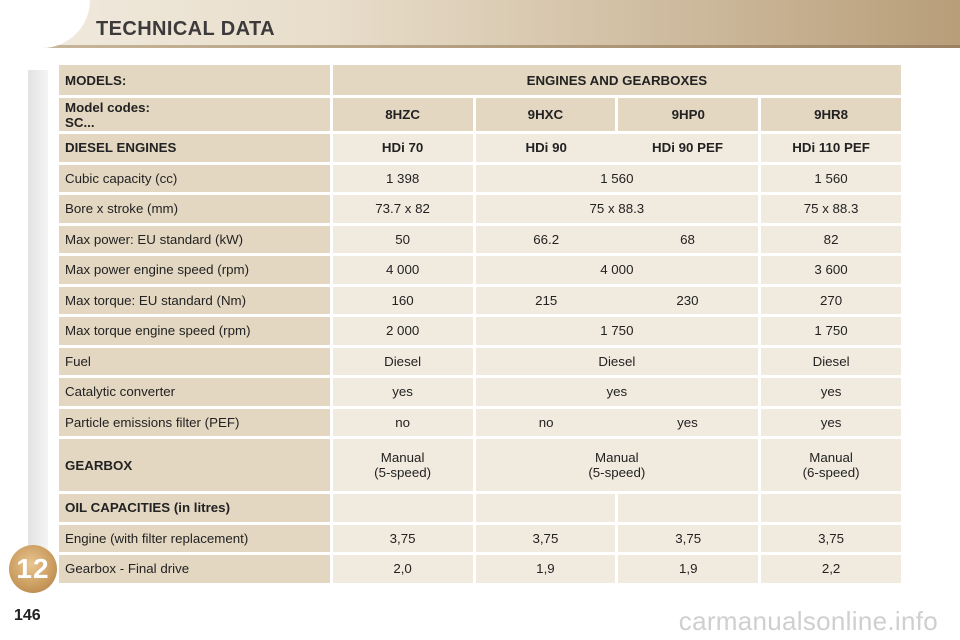 The width and height of the screenshot is (960, 640). Describe the element at coordinates (402, 148) in the screenshot. I see `engine-name: HDi 70` at that location.